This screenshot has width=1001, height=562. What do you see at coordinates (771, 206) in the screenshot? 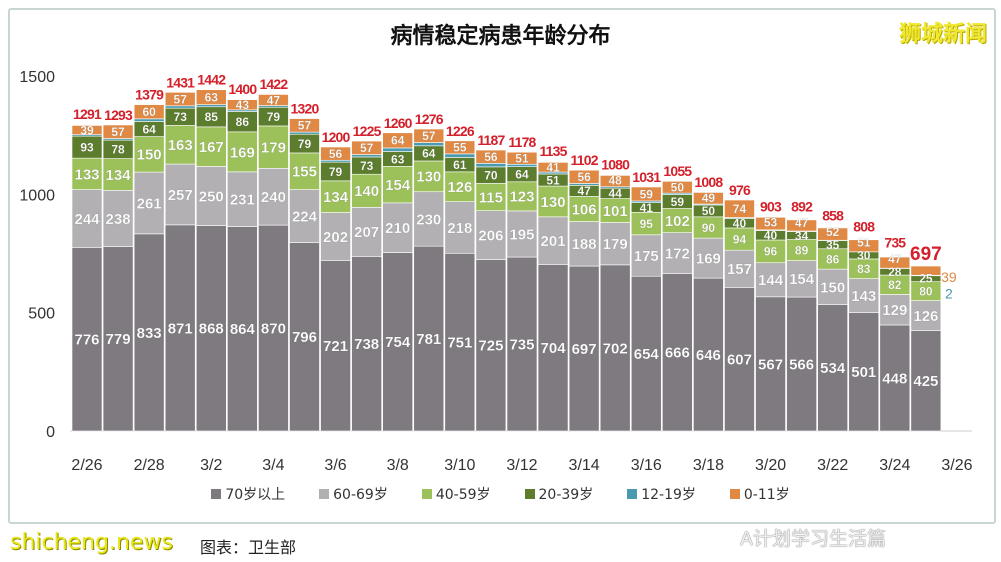
I see `total-label: 903` at bounding box center [771, 206].